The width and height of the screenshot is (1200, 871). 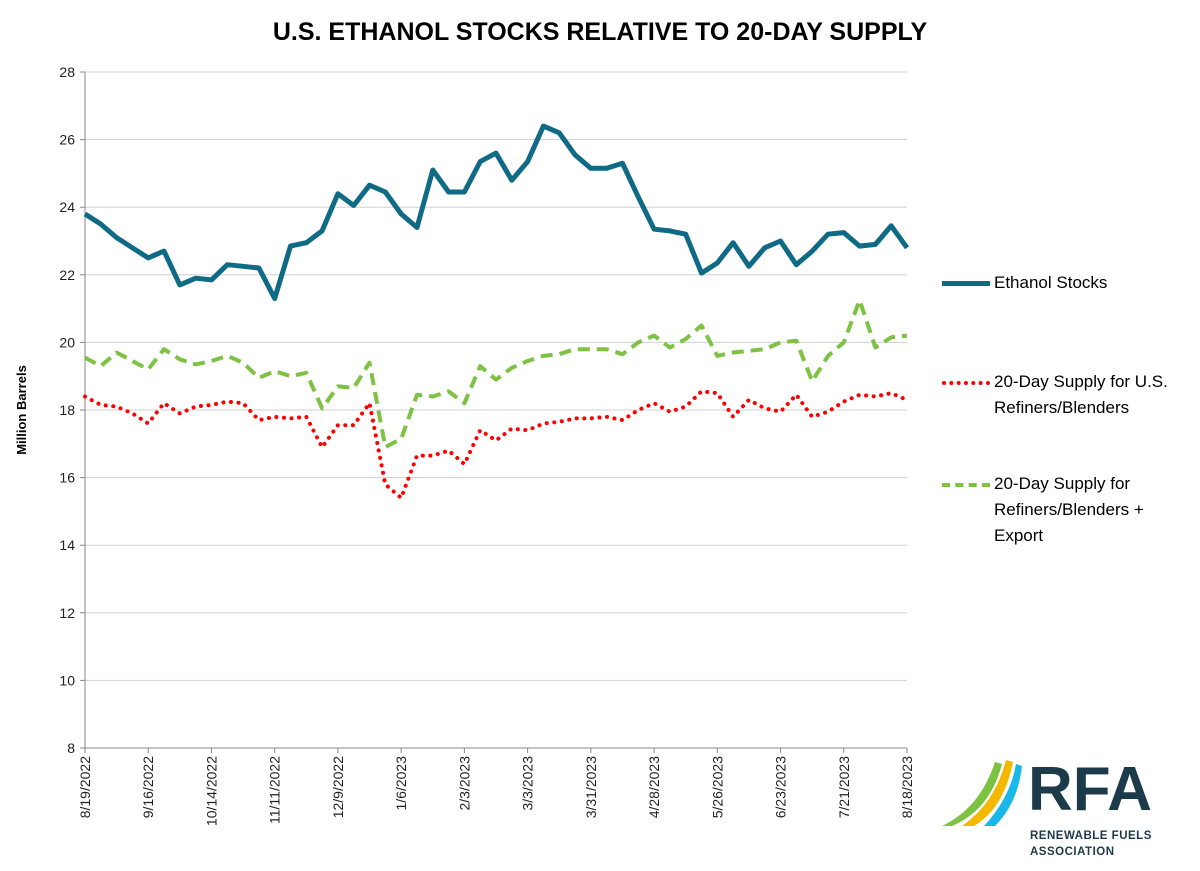 What do you see at coordinates (1069, 536) in the screenshot?
I see `legend-label: Export` at bounding box center [1069, 536].